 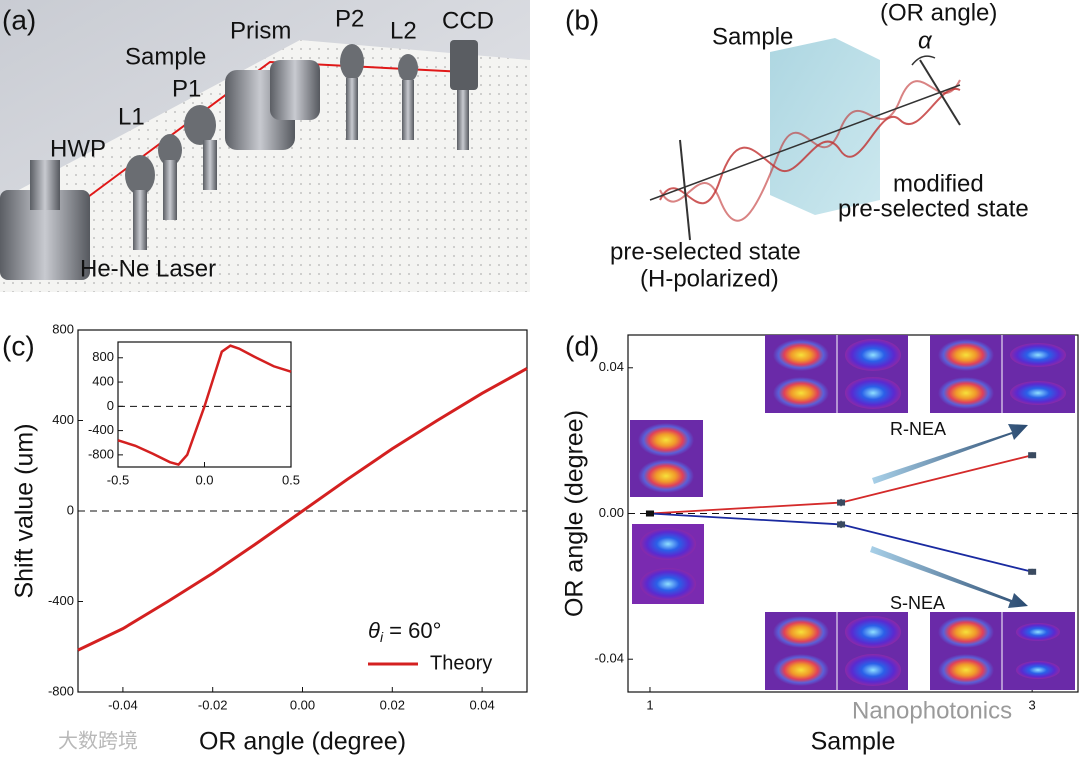 I want to click on polarization-diagram, so click(x=805, y=139).